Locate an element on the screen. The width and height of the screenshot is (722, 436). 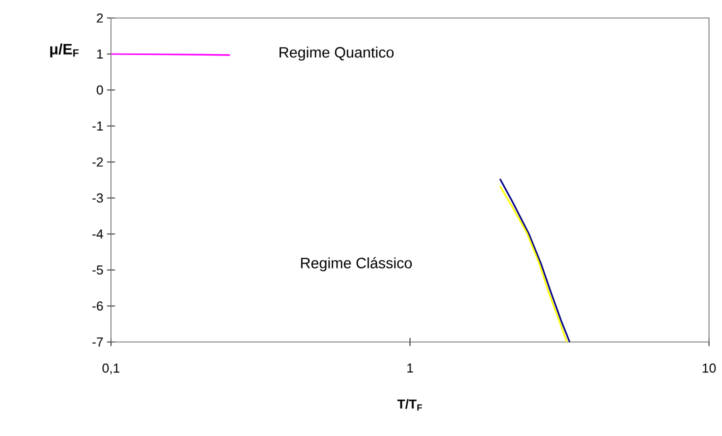
y-tick-label: -4 is located at coordinates (98, 234).